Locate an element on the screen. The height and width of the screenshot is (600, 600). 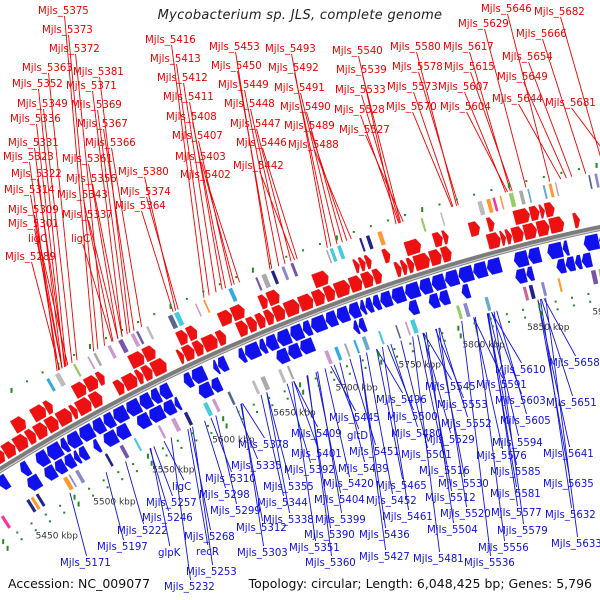
feature-label: ligC is located at coordinates (37, 239).